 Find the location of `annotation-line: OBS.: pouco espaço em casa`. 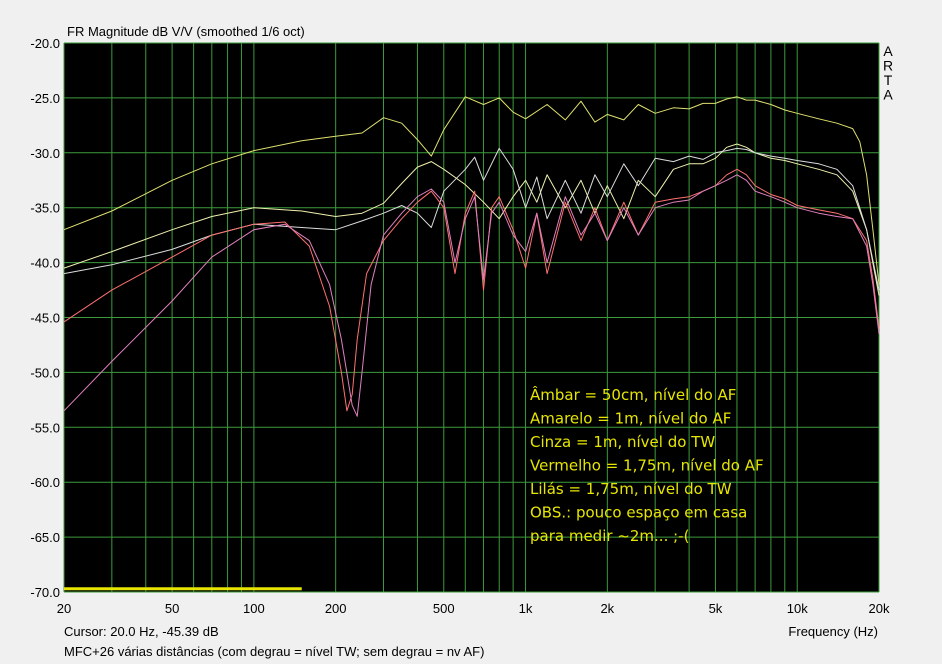

annotation-line: OBS.: pouco espaço em casa is located at coordinates (638, 513).